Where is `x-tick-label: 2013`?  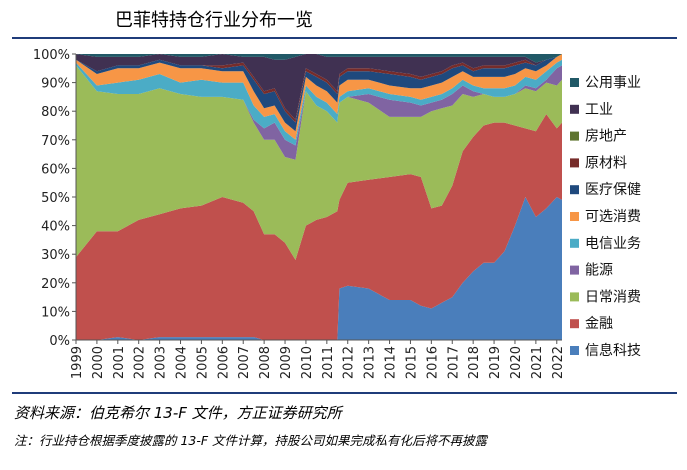 x-tick-label: 2013 is located at coordinates (370, 362).